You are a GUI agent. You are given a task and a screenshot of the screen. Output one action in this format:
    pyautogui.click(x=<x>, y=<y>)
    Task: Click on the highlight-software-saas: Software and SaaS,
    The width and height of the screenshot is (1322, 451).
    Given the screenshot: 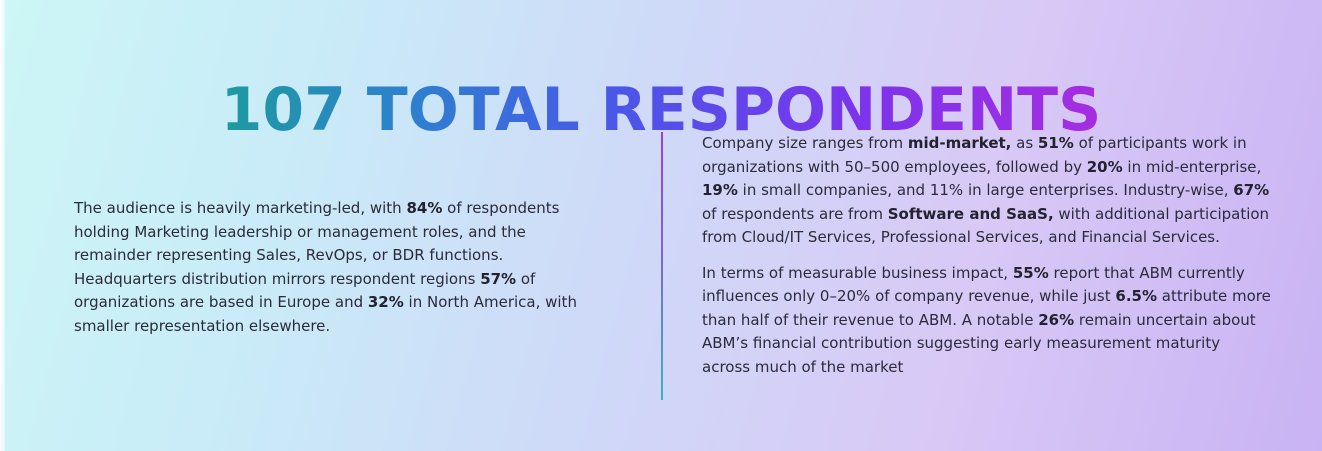 What is the action you would take?
    pyautogui.click(x=970, y=213)
    